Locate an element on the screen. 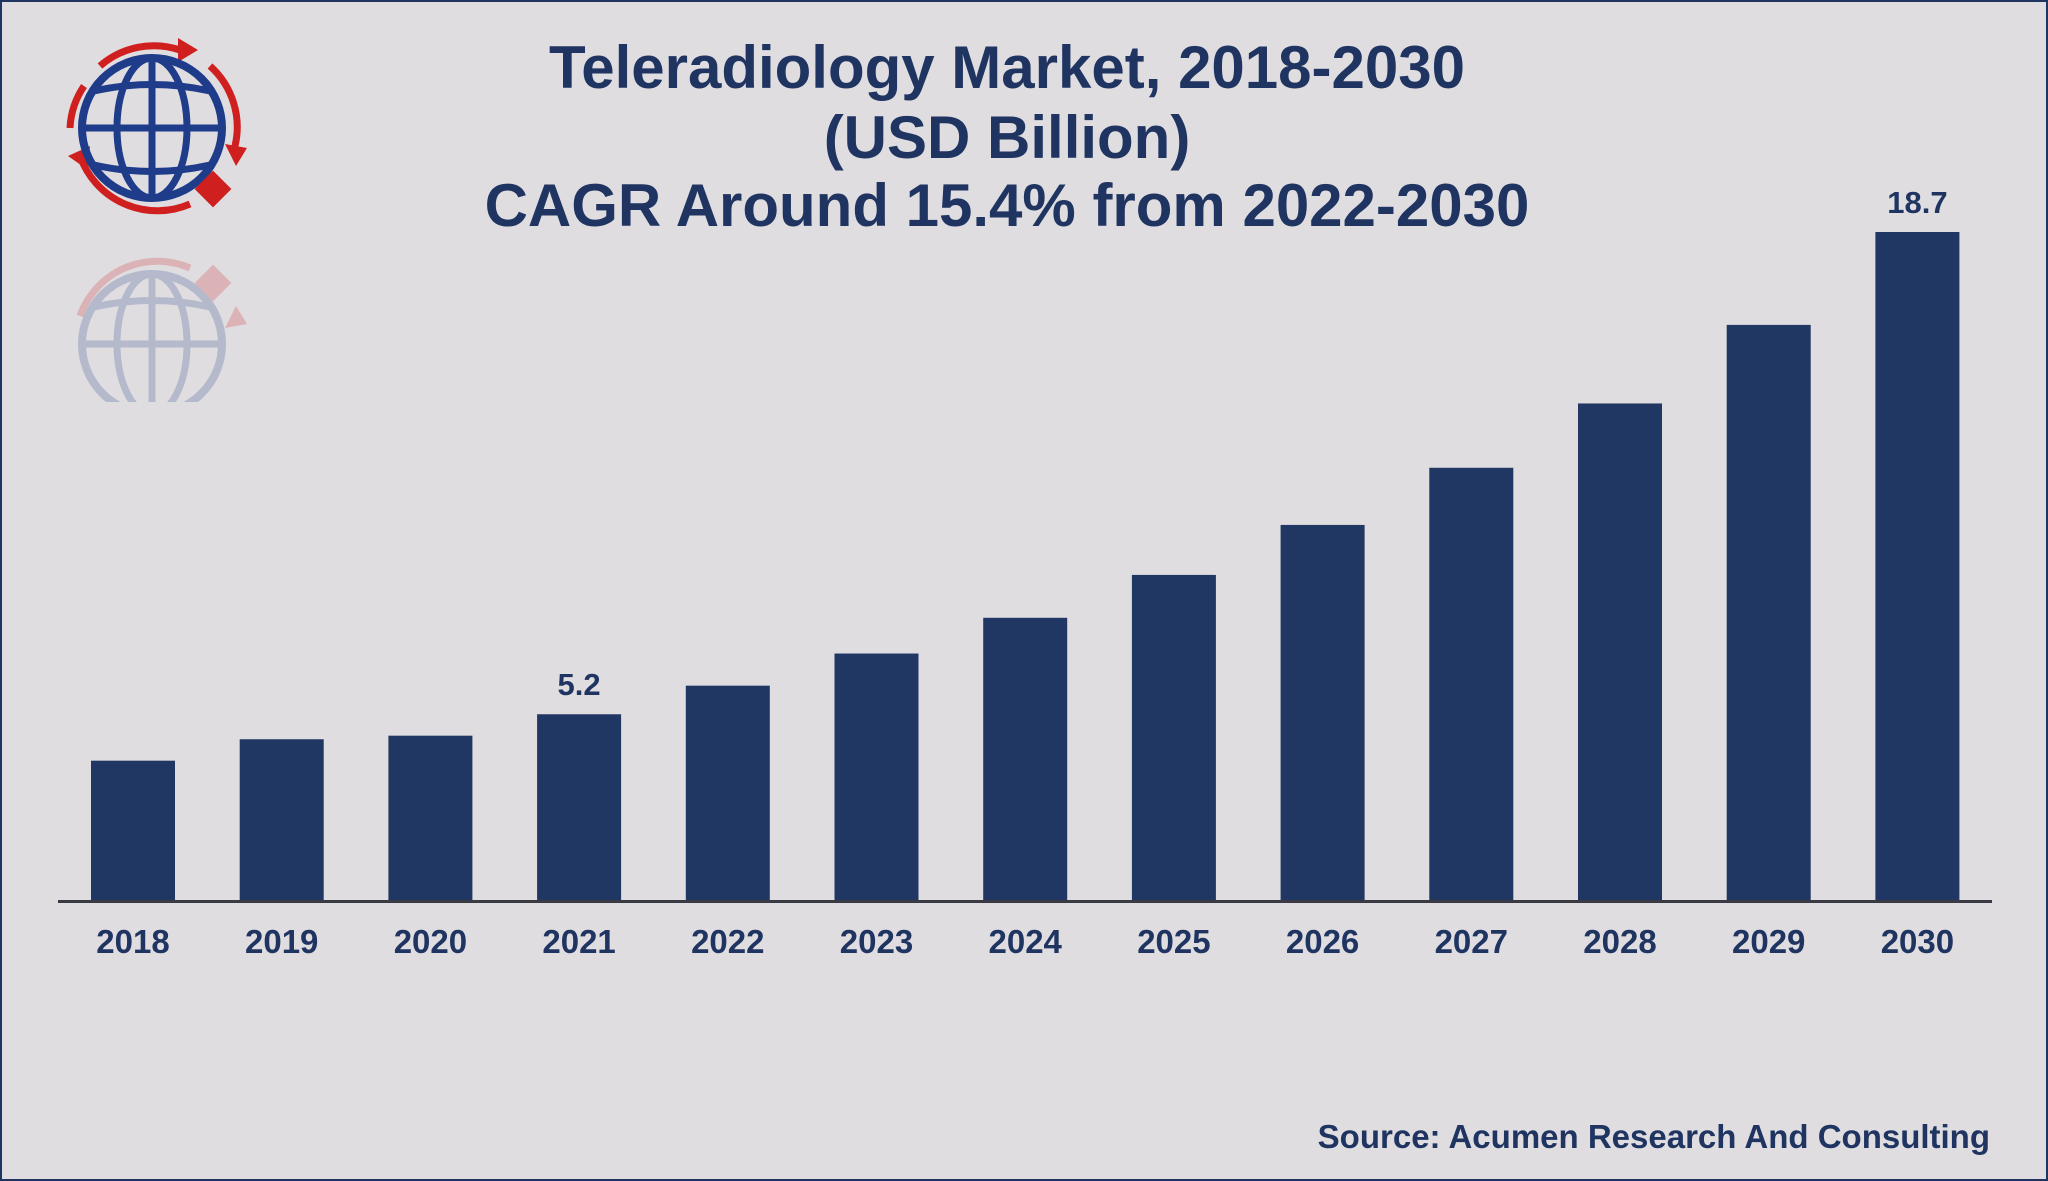  x-tick-label-2027: 2027 is located at coordinates (1471, 941).